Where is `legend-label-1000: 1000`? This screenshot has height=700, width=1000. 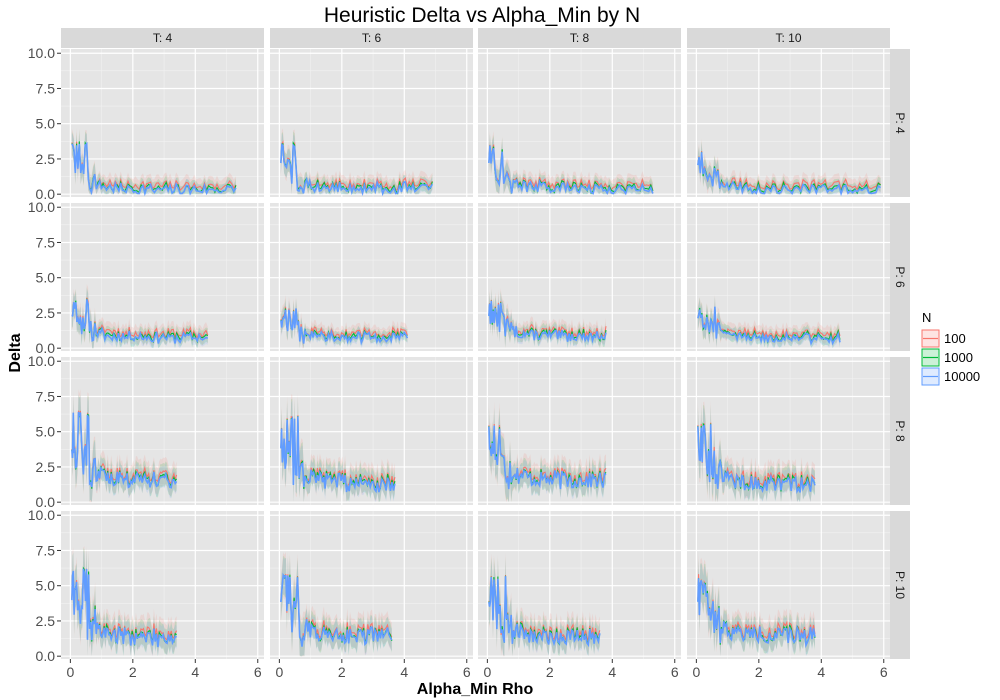
legend-label-1000: 1000 is located at coordinates (958, 357).